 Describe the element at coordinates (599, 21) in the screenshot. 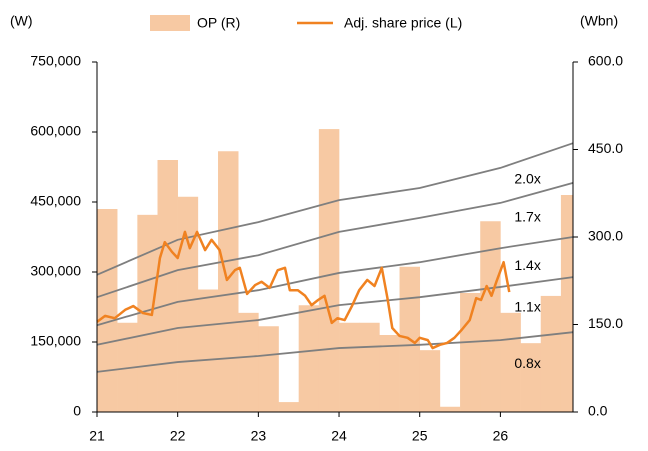

I see `y2-axis-label: (Wbn)` at that location.